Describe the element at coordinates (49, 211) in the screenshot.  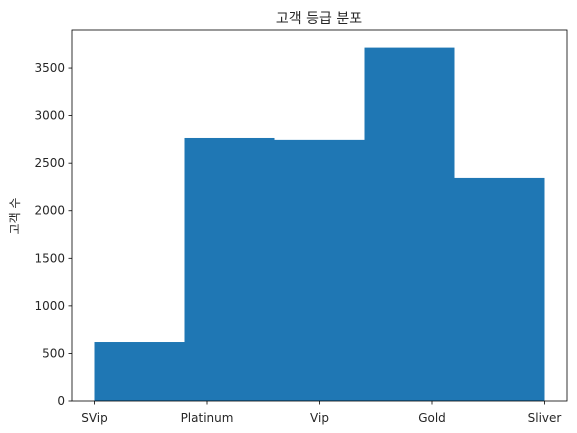
I see `y-tick-label-4: 2000` at that location.